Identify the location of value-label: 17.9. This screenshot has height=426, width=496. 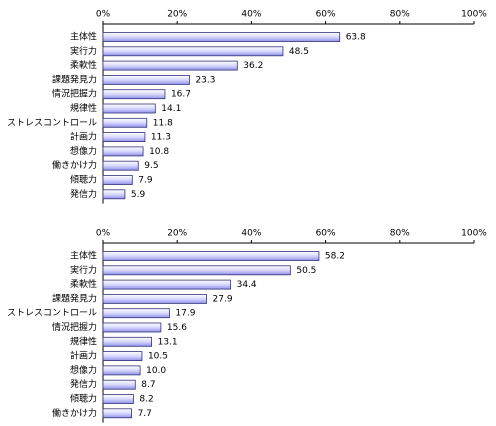
(185, 314).